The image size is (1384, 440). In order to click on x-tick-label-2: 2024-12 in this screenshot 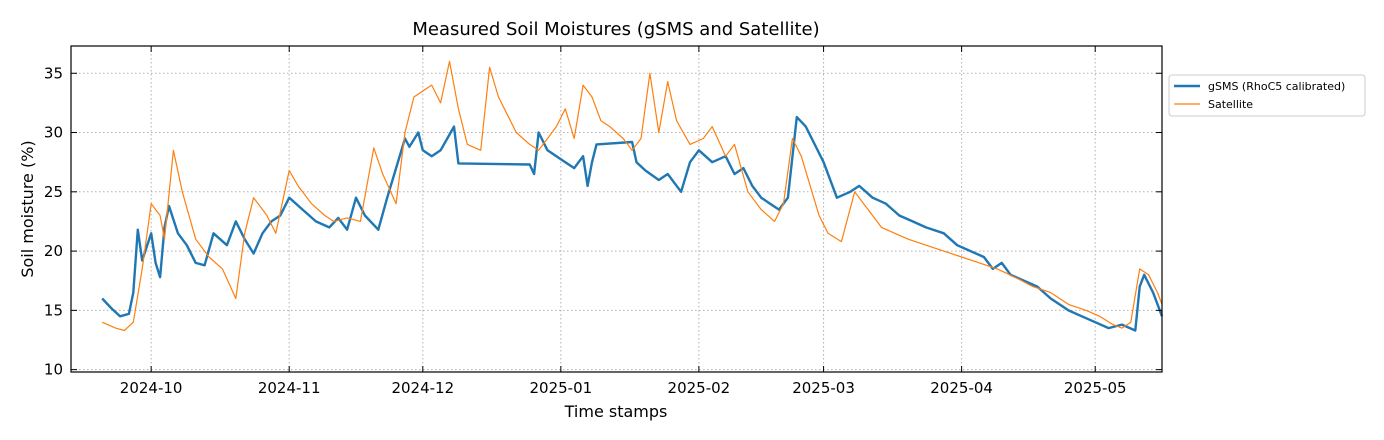, I will do `click(422, 388)`.